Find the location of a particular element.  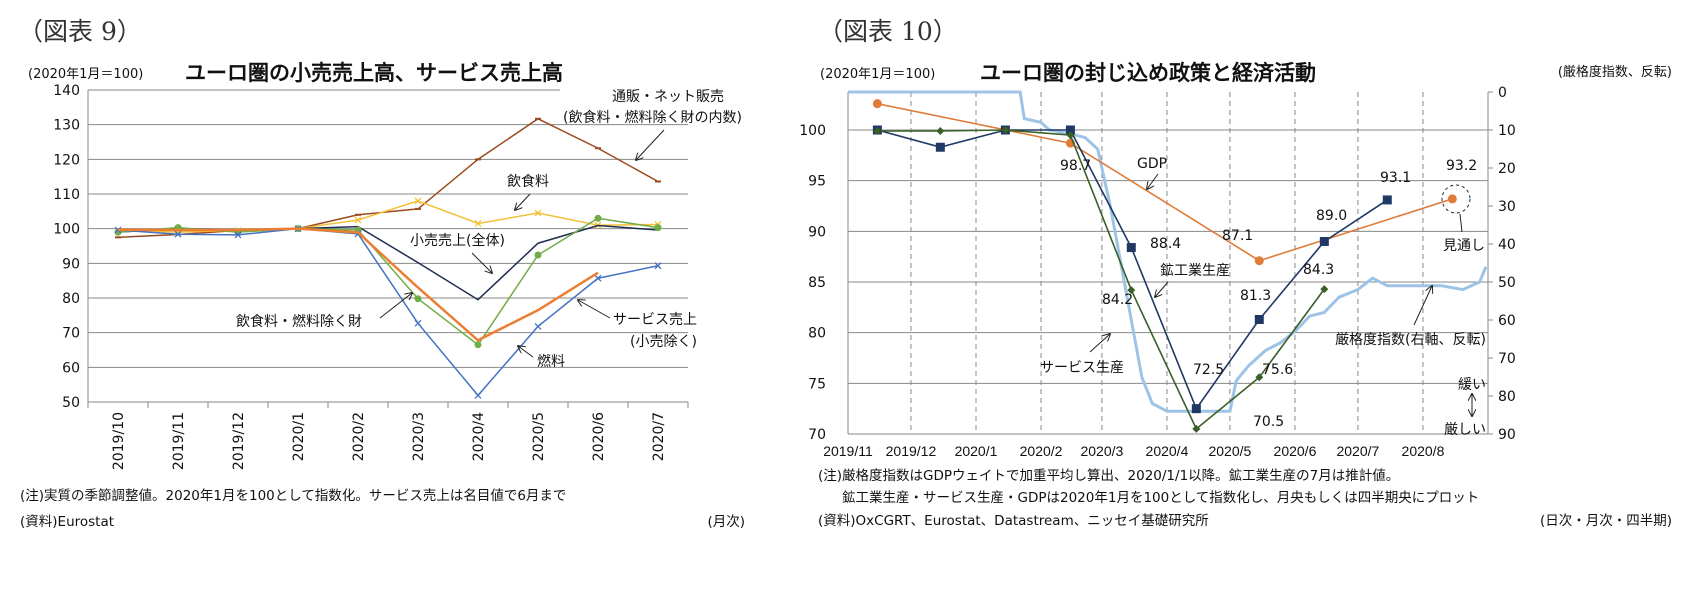

x-tick-label: 2019/12 is located at coordinates (239, 441).